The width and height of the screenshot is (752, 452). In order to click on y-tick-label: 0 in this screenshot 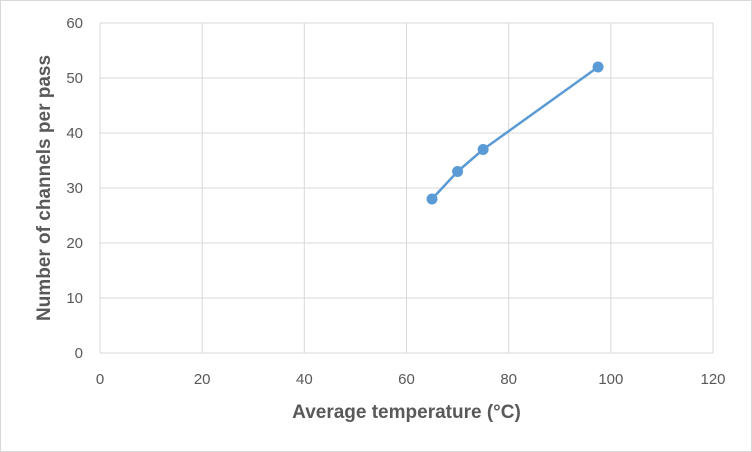, I will do `click(79, 353)`.